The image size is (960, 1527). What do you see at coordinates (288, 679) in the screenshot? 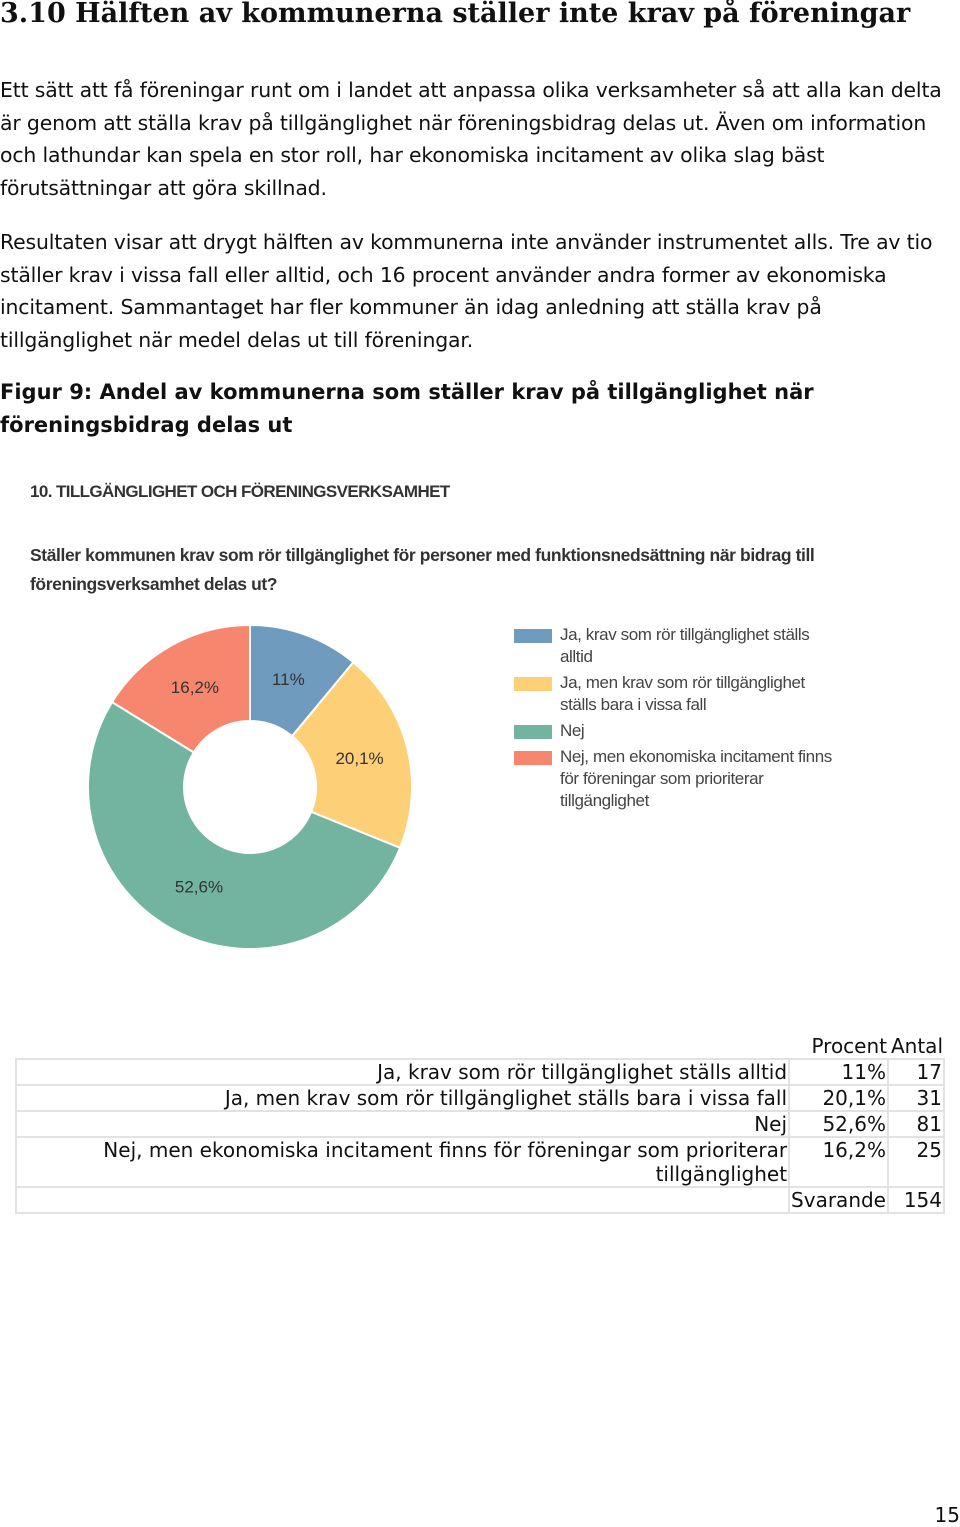
I see `data-label: 11%` at bounding box center [288, 679].